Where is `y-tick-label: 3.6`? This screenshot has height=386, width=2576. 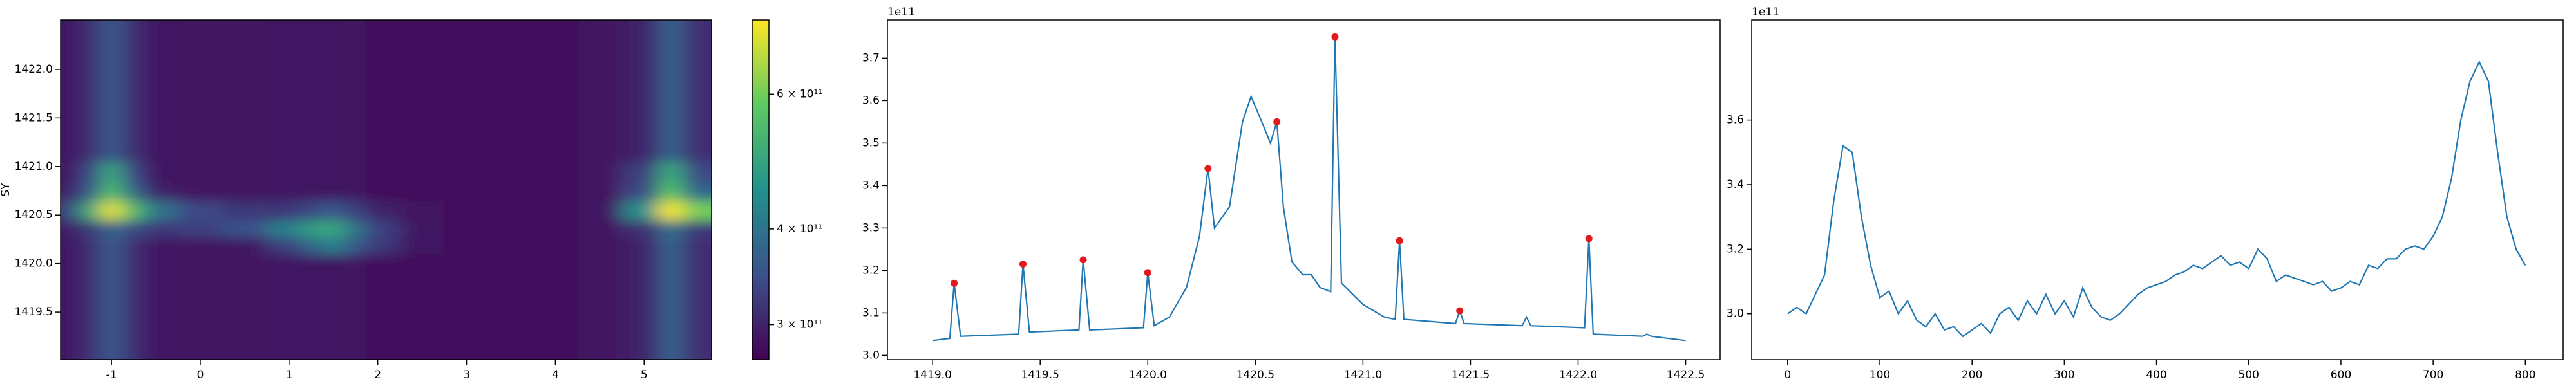 y-tick-label: 3.6 is located at coordinates (871, 100).